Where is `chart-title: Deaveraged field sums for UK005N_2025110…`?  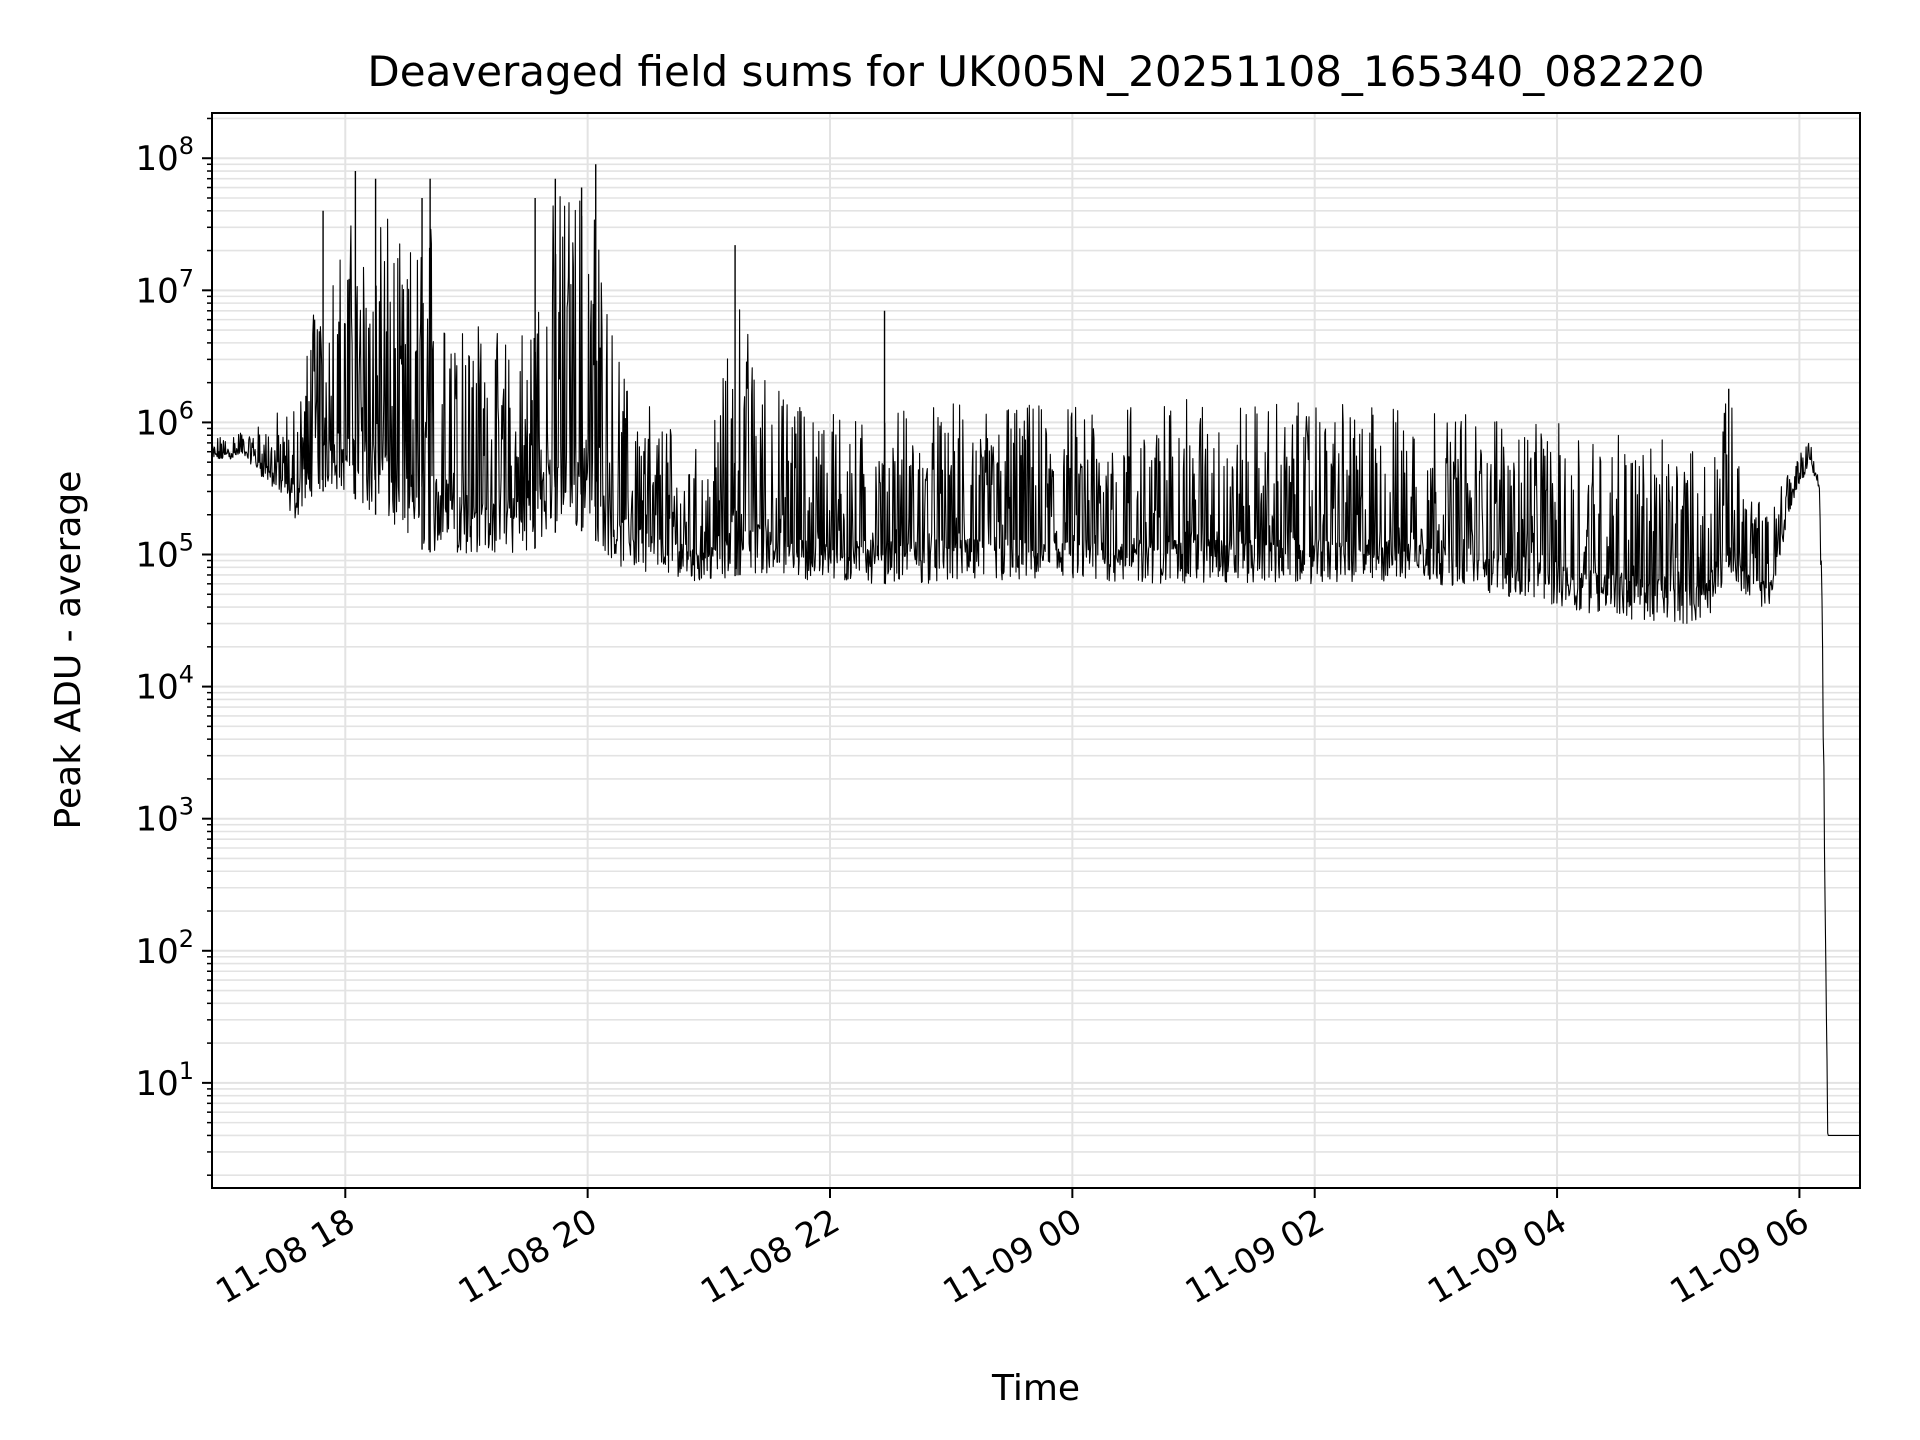
chart-title: Deaveraged field sums for UK005N_2025110… is located at coordinates (1035, 71).